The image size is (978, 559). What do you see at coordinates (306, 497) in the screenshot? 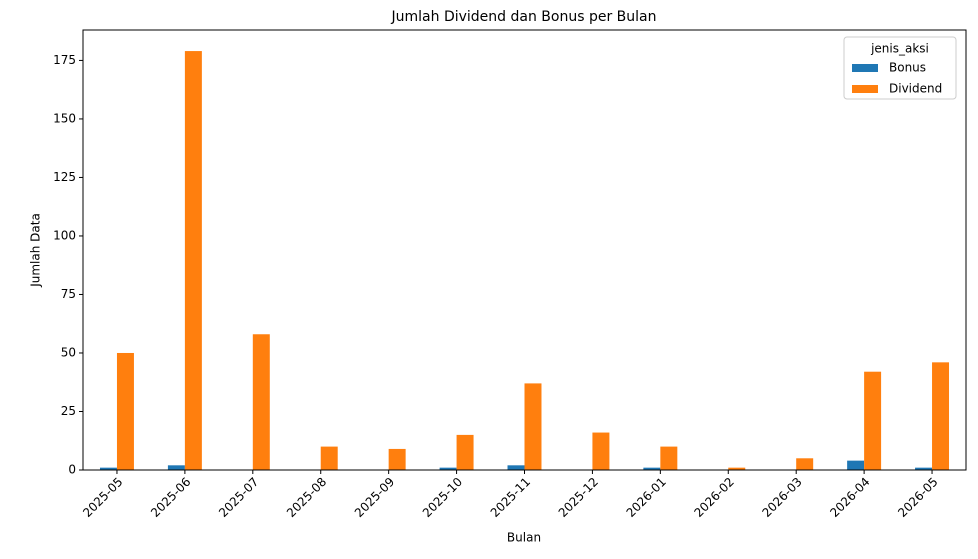
I see `x-tick-label: 2025-08` at bounding box center [306, 497].